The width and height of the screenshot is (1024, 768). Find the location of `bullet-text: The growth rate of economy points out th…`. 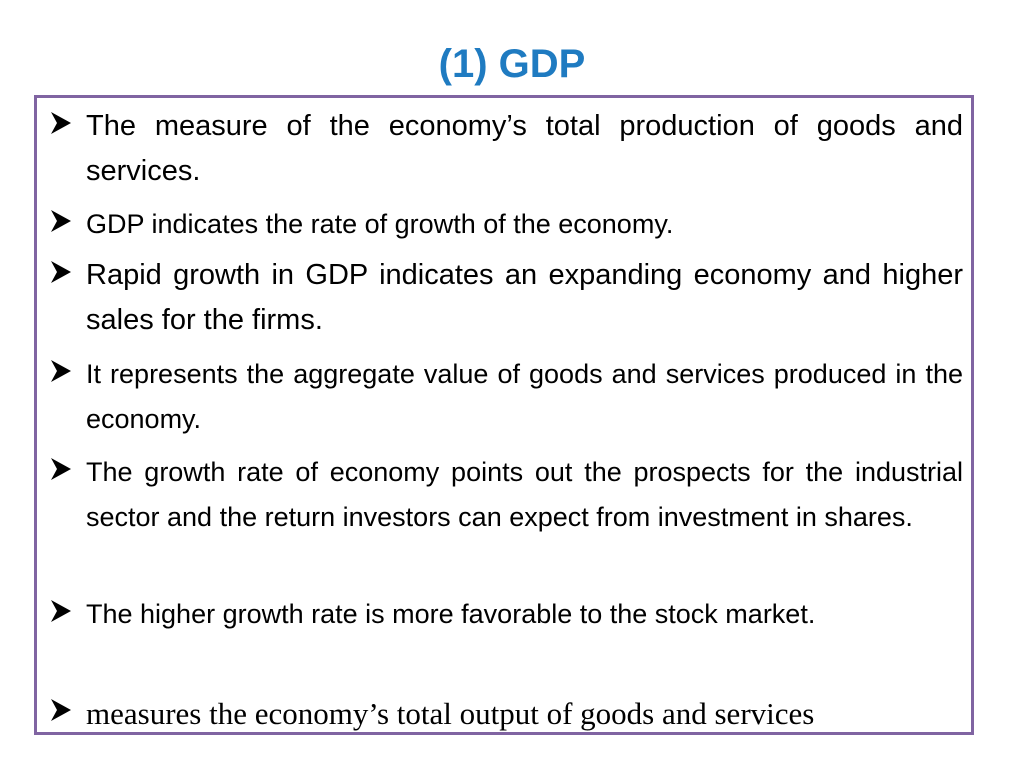

bullet-text: The growth rate of economy points out th… is located at coordinates (524, 494).